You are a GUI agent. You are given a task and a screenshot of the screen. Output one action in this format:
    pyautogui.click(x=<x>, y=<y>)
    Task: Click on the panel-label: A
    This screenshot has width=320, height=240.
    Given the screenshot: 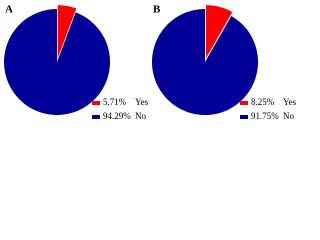 What is the action you would take?
    pyautogui.click(x=9, y=10)
    